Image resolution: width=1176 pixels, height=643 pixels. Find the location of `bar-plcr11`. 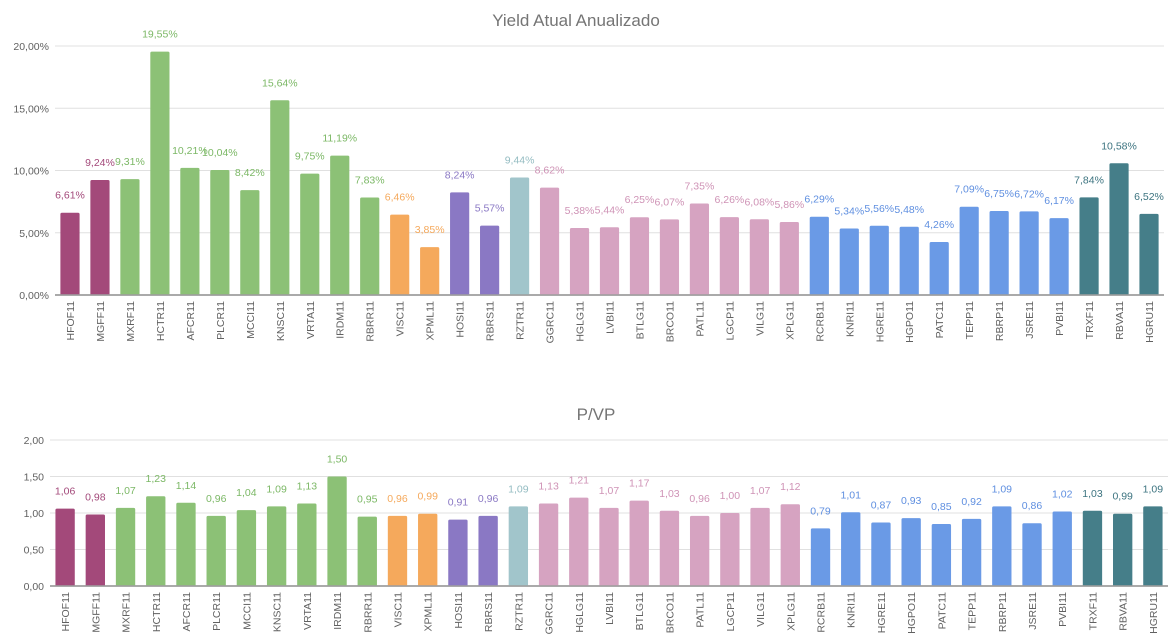

bar-plcr11 is located at coordinates (220, 232).